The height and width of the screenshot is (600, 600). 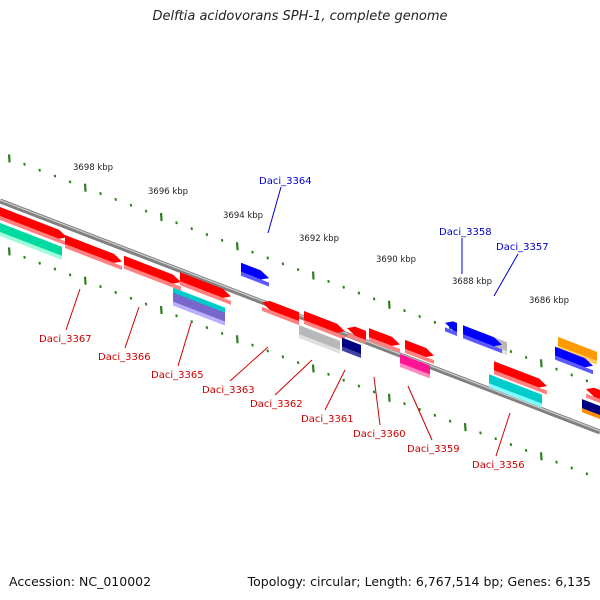 What do you see at coordinates (124, 357) in the screenshot?
I see `gene-label-reverse: Daci_3366` at bounding box center [124, 357].